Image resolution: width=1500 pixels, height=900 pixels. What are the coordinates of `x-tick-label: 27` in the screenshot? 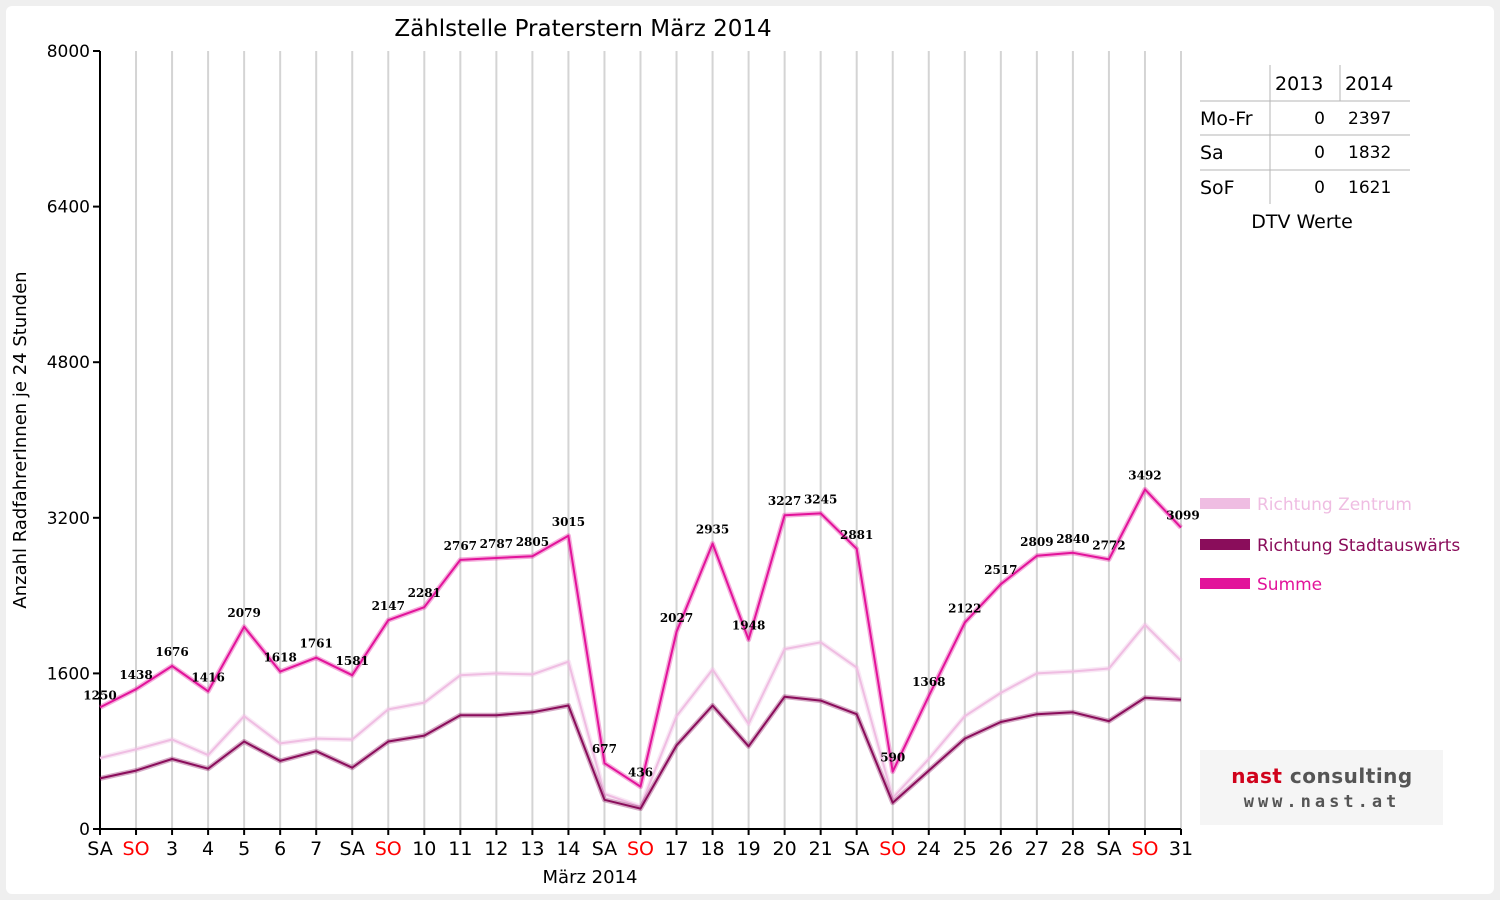 It's located at (1037, 849).